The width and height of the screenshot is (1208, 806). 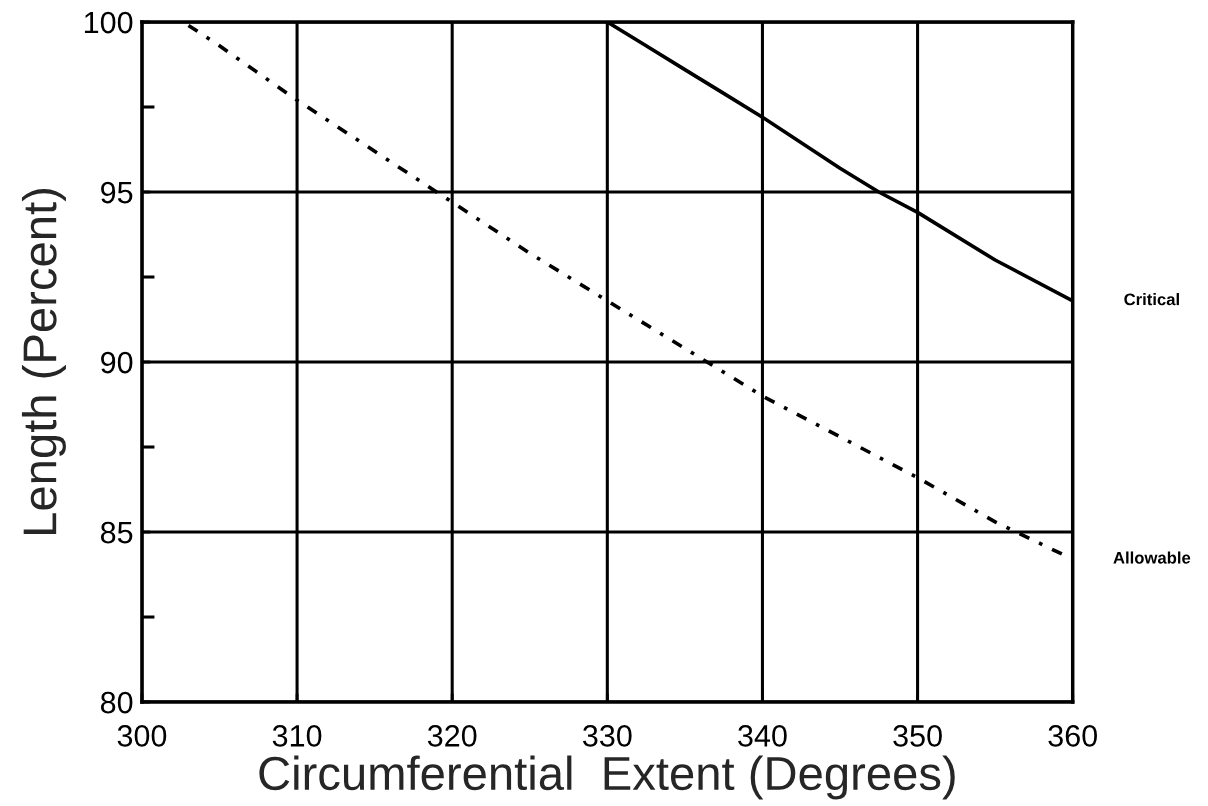 What do you see at coordinates (917, 736) in the screenshot?
I see `x-tick-label: 350` at bounding box center [917, 736].